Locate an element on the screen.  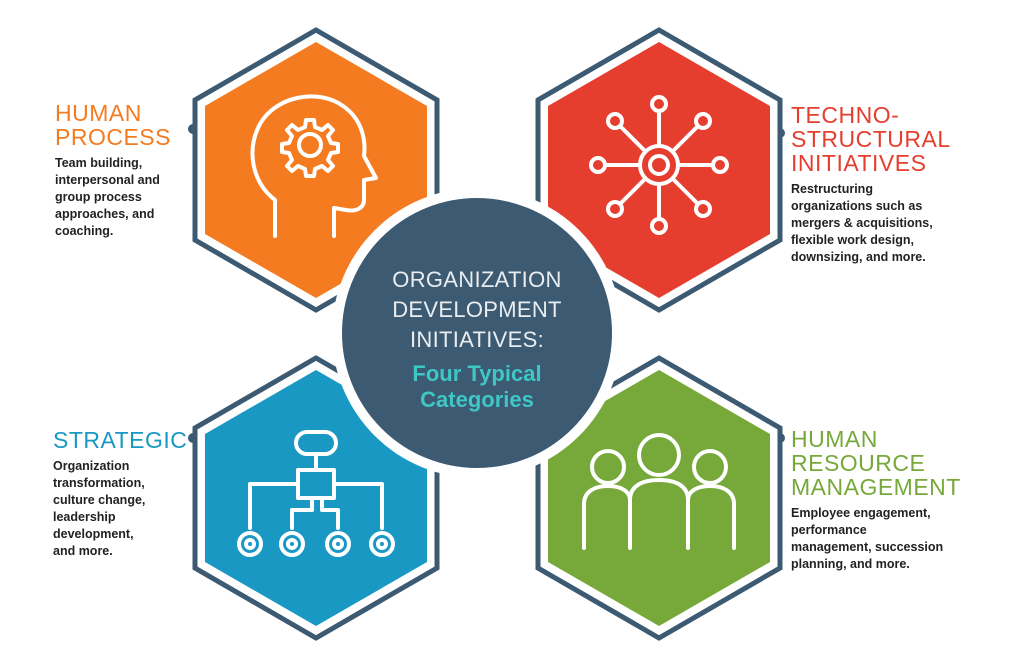
hexagon-human-resource-management is located at coordinates (659, 498).